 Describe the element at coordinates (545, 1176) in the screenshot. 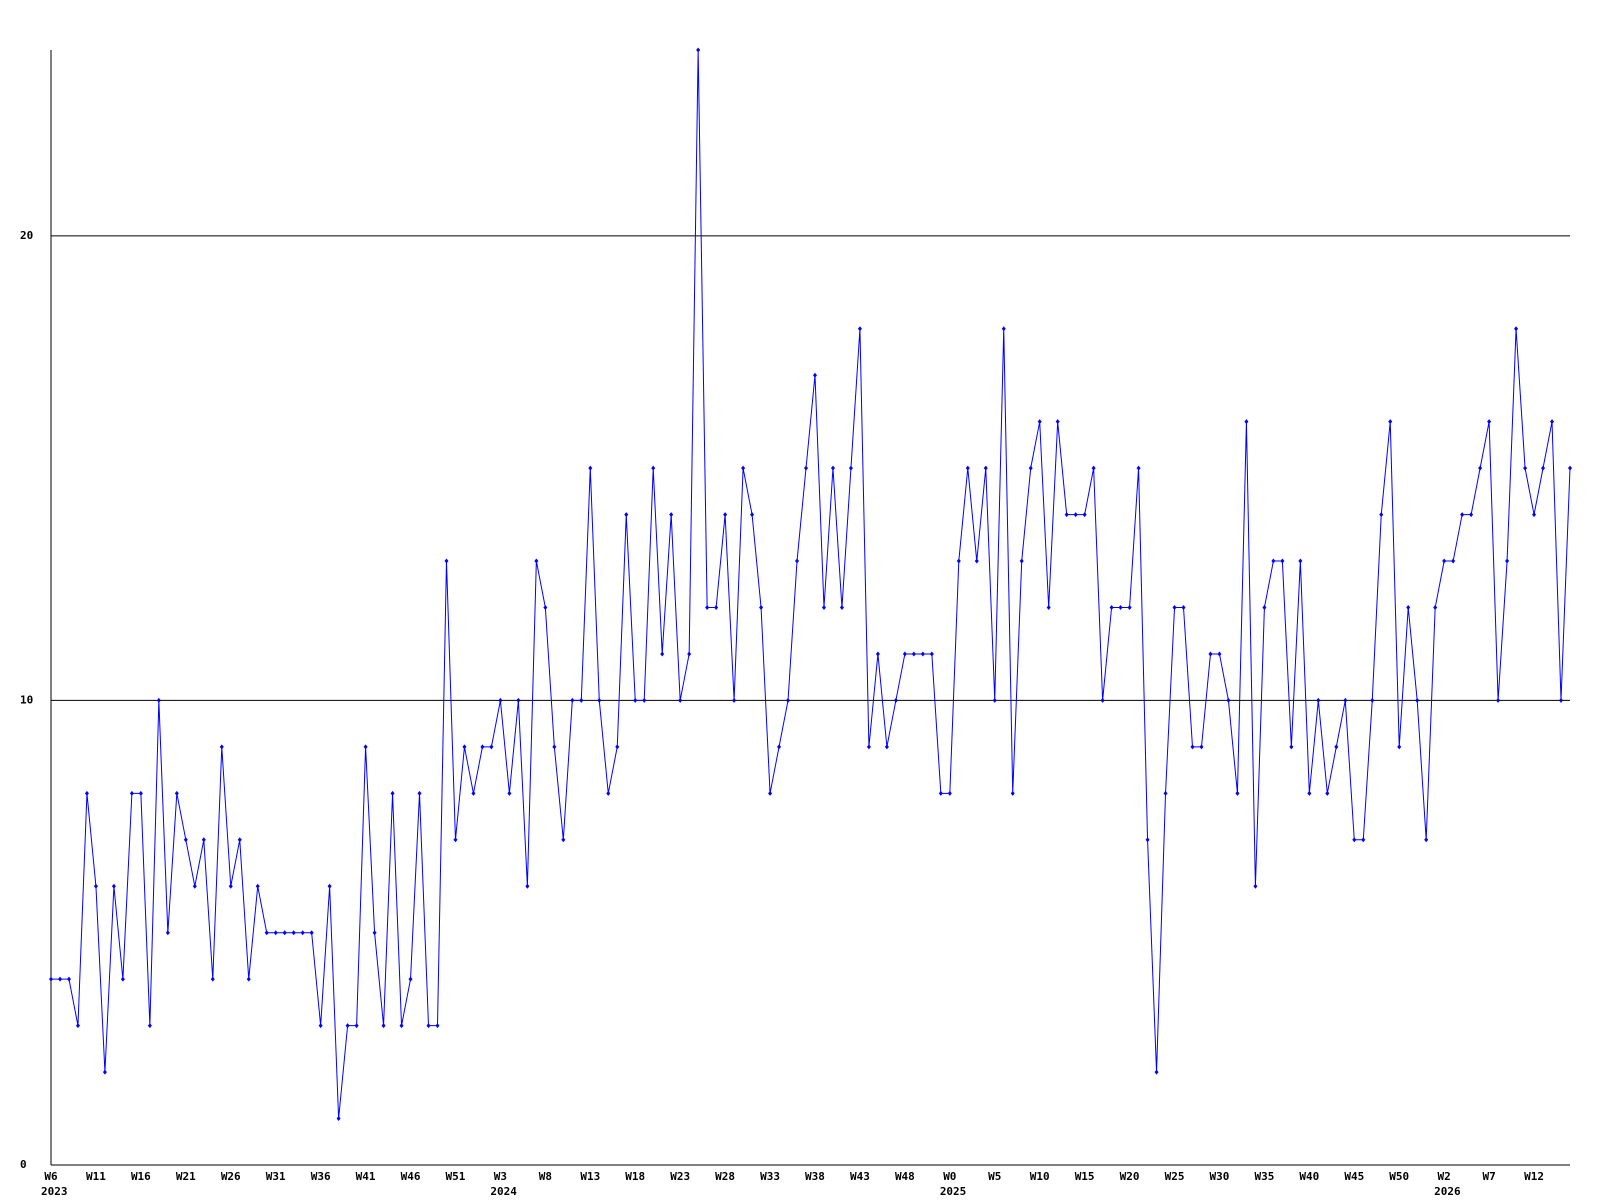

I see `x-tick-label: W8` at that location.